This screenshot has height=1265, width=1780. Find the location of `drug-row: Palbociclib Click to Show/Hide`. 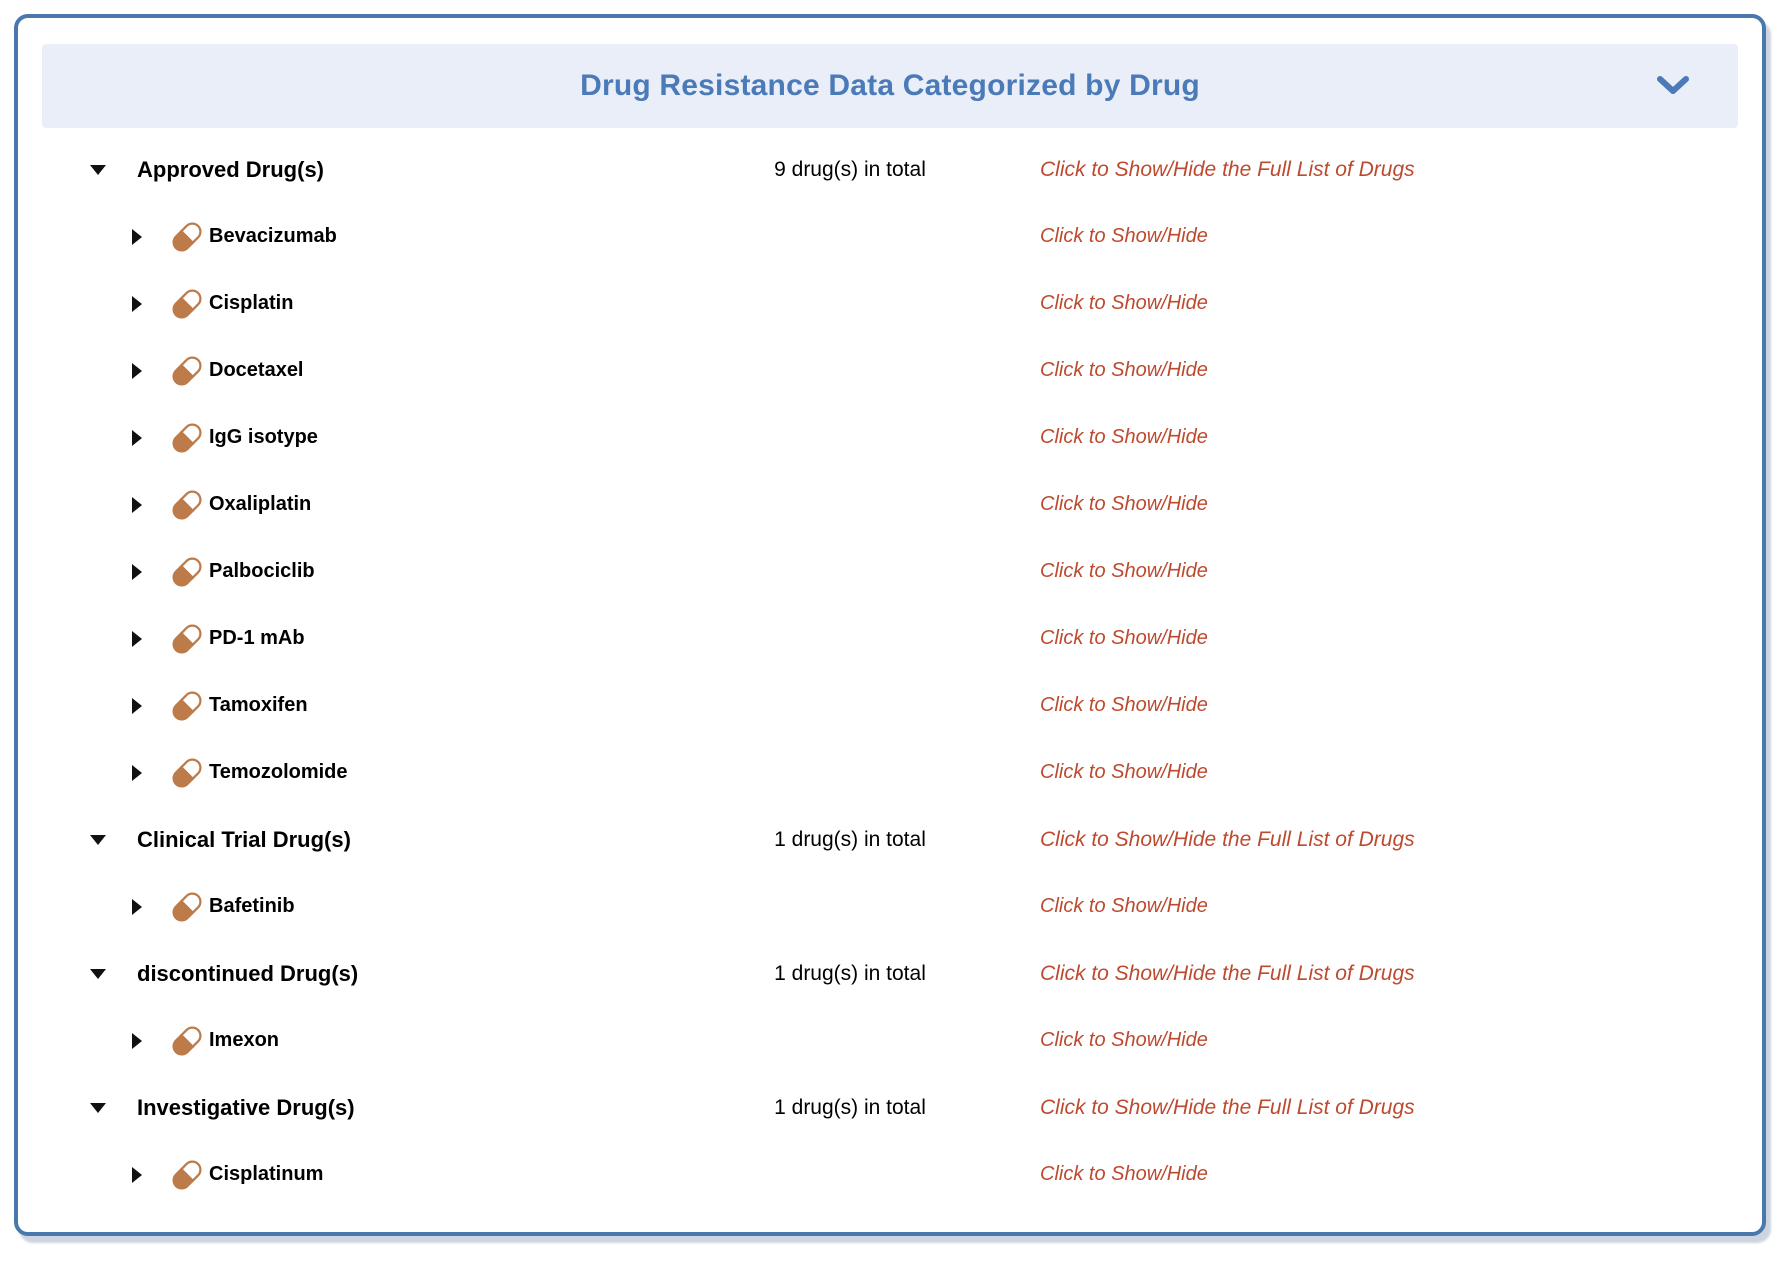

drug-row: Palbociclib Click to Show/Hide is located at coordinates (890, 571).